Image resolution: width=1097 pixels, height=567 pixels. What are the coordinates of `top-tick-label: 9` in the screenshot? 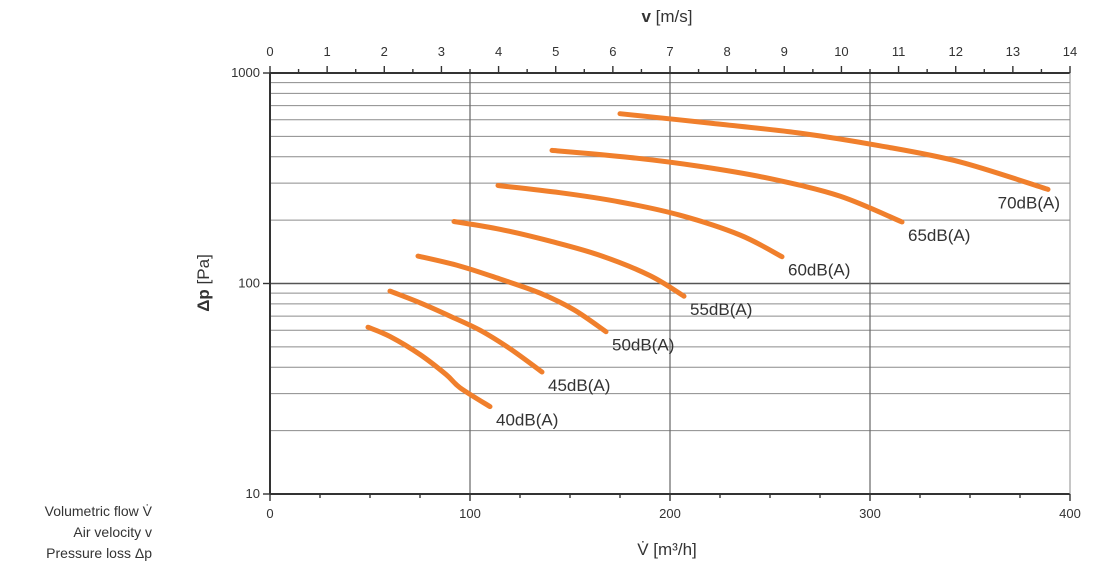 It's located at (784, 51).